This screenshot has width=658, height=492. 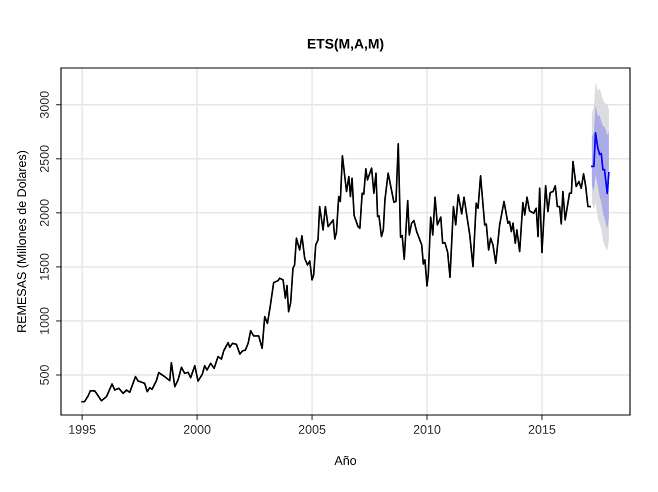 I want to click on y-tick-label: 2000, so click(x=44, y=212).